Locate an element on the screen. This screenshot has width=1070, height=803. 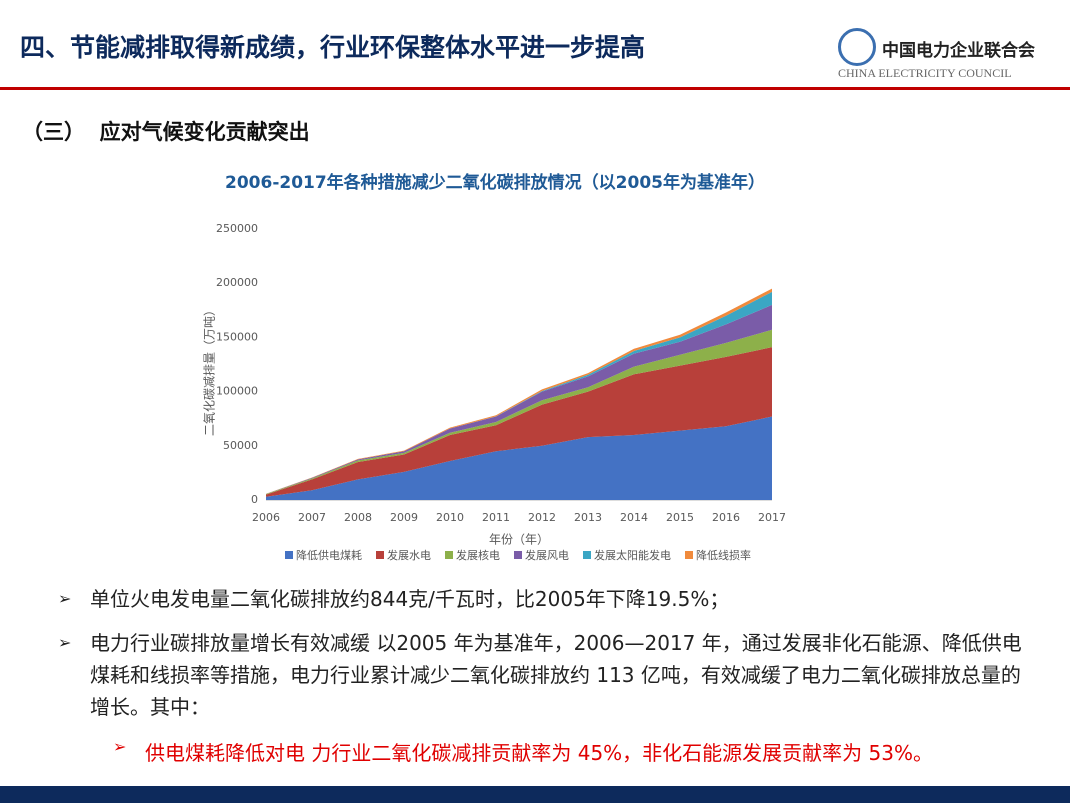
org-name: 中国电力企业联合会 is located at coordinates (958, 51).